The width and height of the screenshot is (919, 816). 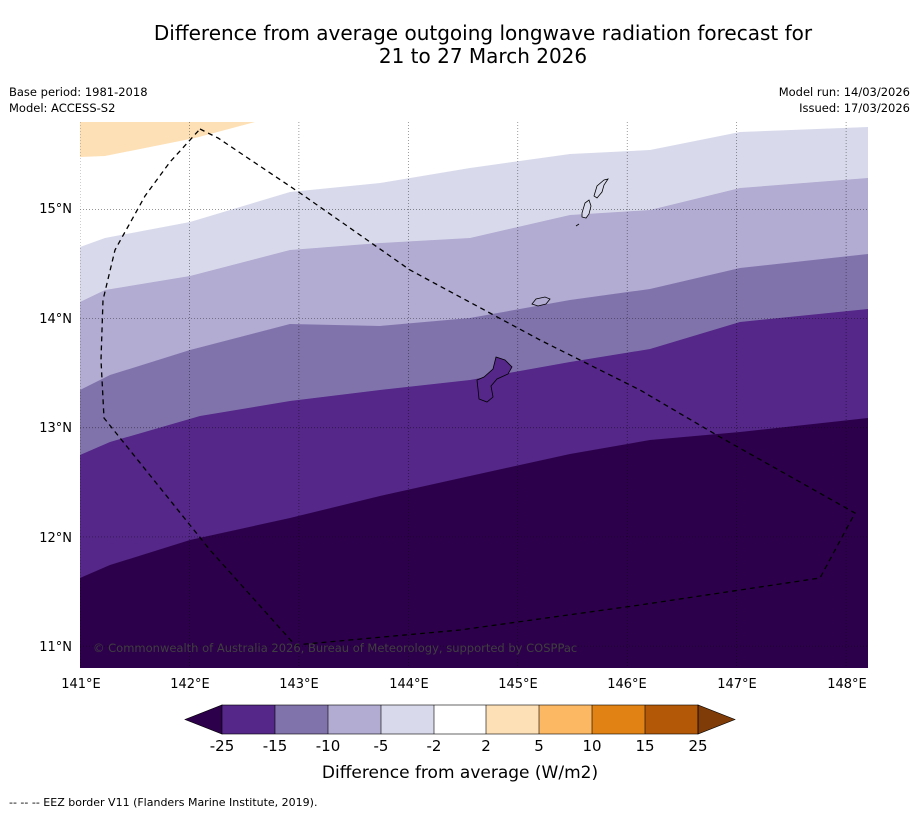 What do you see at coordinates (222, 746) in the screenshot?
I see `colorbar-tick-label: -25` at bounding box center [222, 746].